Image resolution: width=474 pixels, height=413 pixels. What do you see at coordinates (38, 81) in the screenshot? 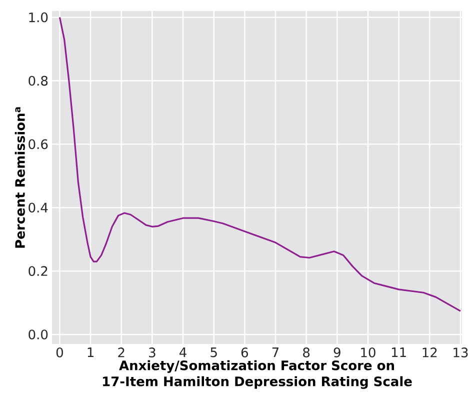
I see `y-tick-label: 0.8` at bounding box center [38, 81].